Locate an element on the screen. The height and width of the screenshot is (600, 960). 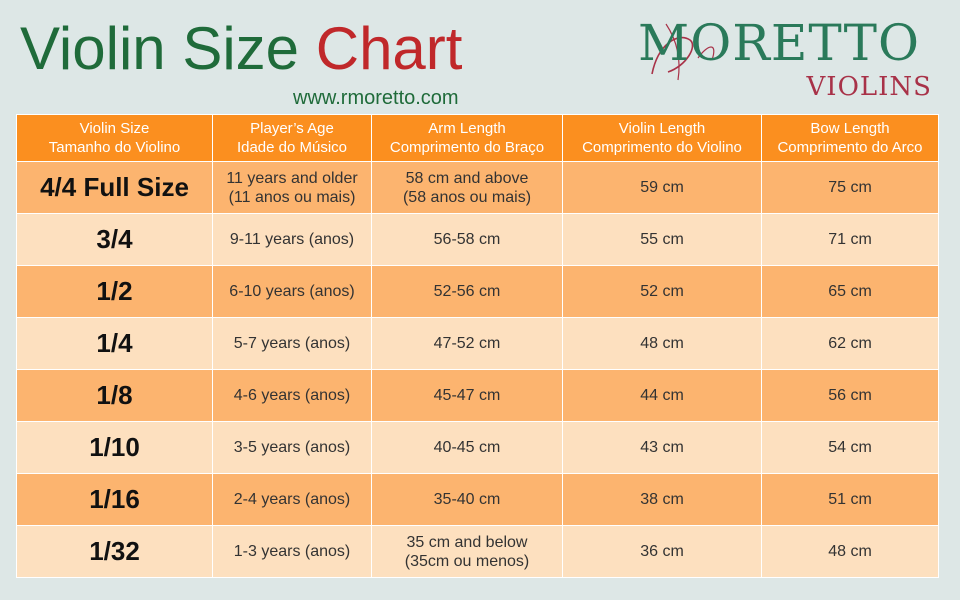
player-age-text: 1-3 years (anos) is located at coordinates (292, 551).